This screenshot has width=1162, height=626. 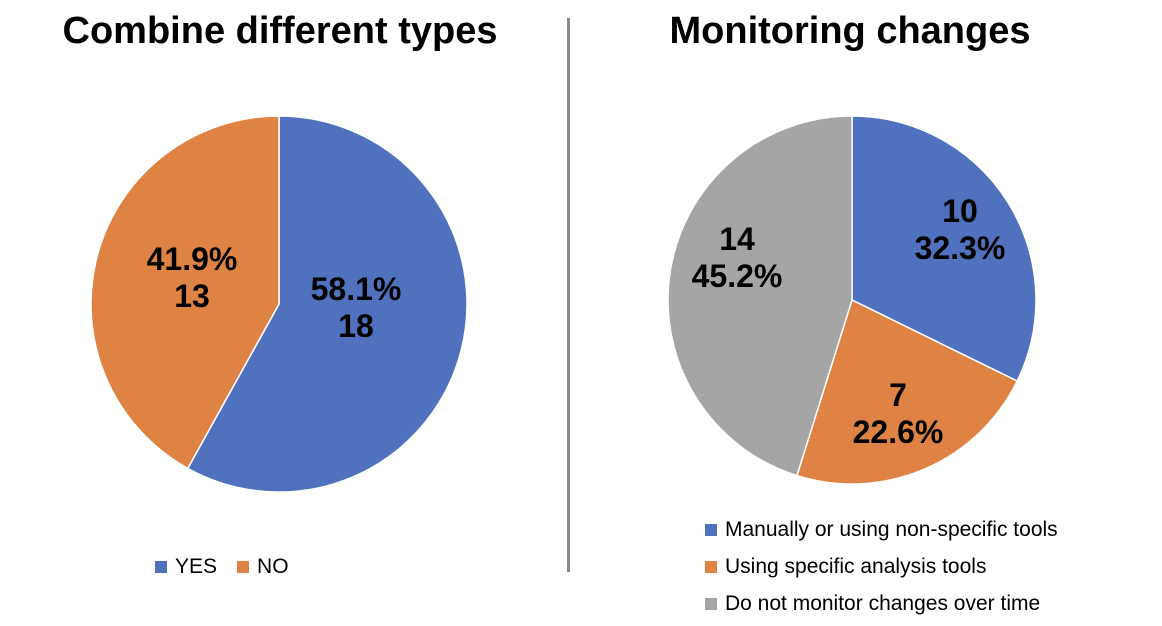 I want to click on legend-swatch-yes, so click(x=161, y=567).